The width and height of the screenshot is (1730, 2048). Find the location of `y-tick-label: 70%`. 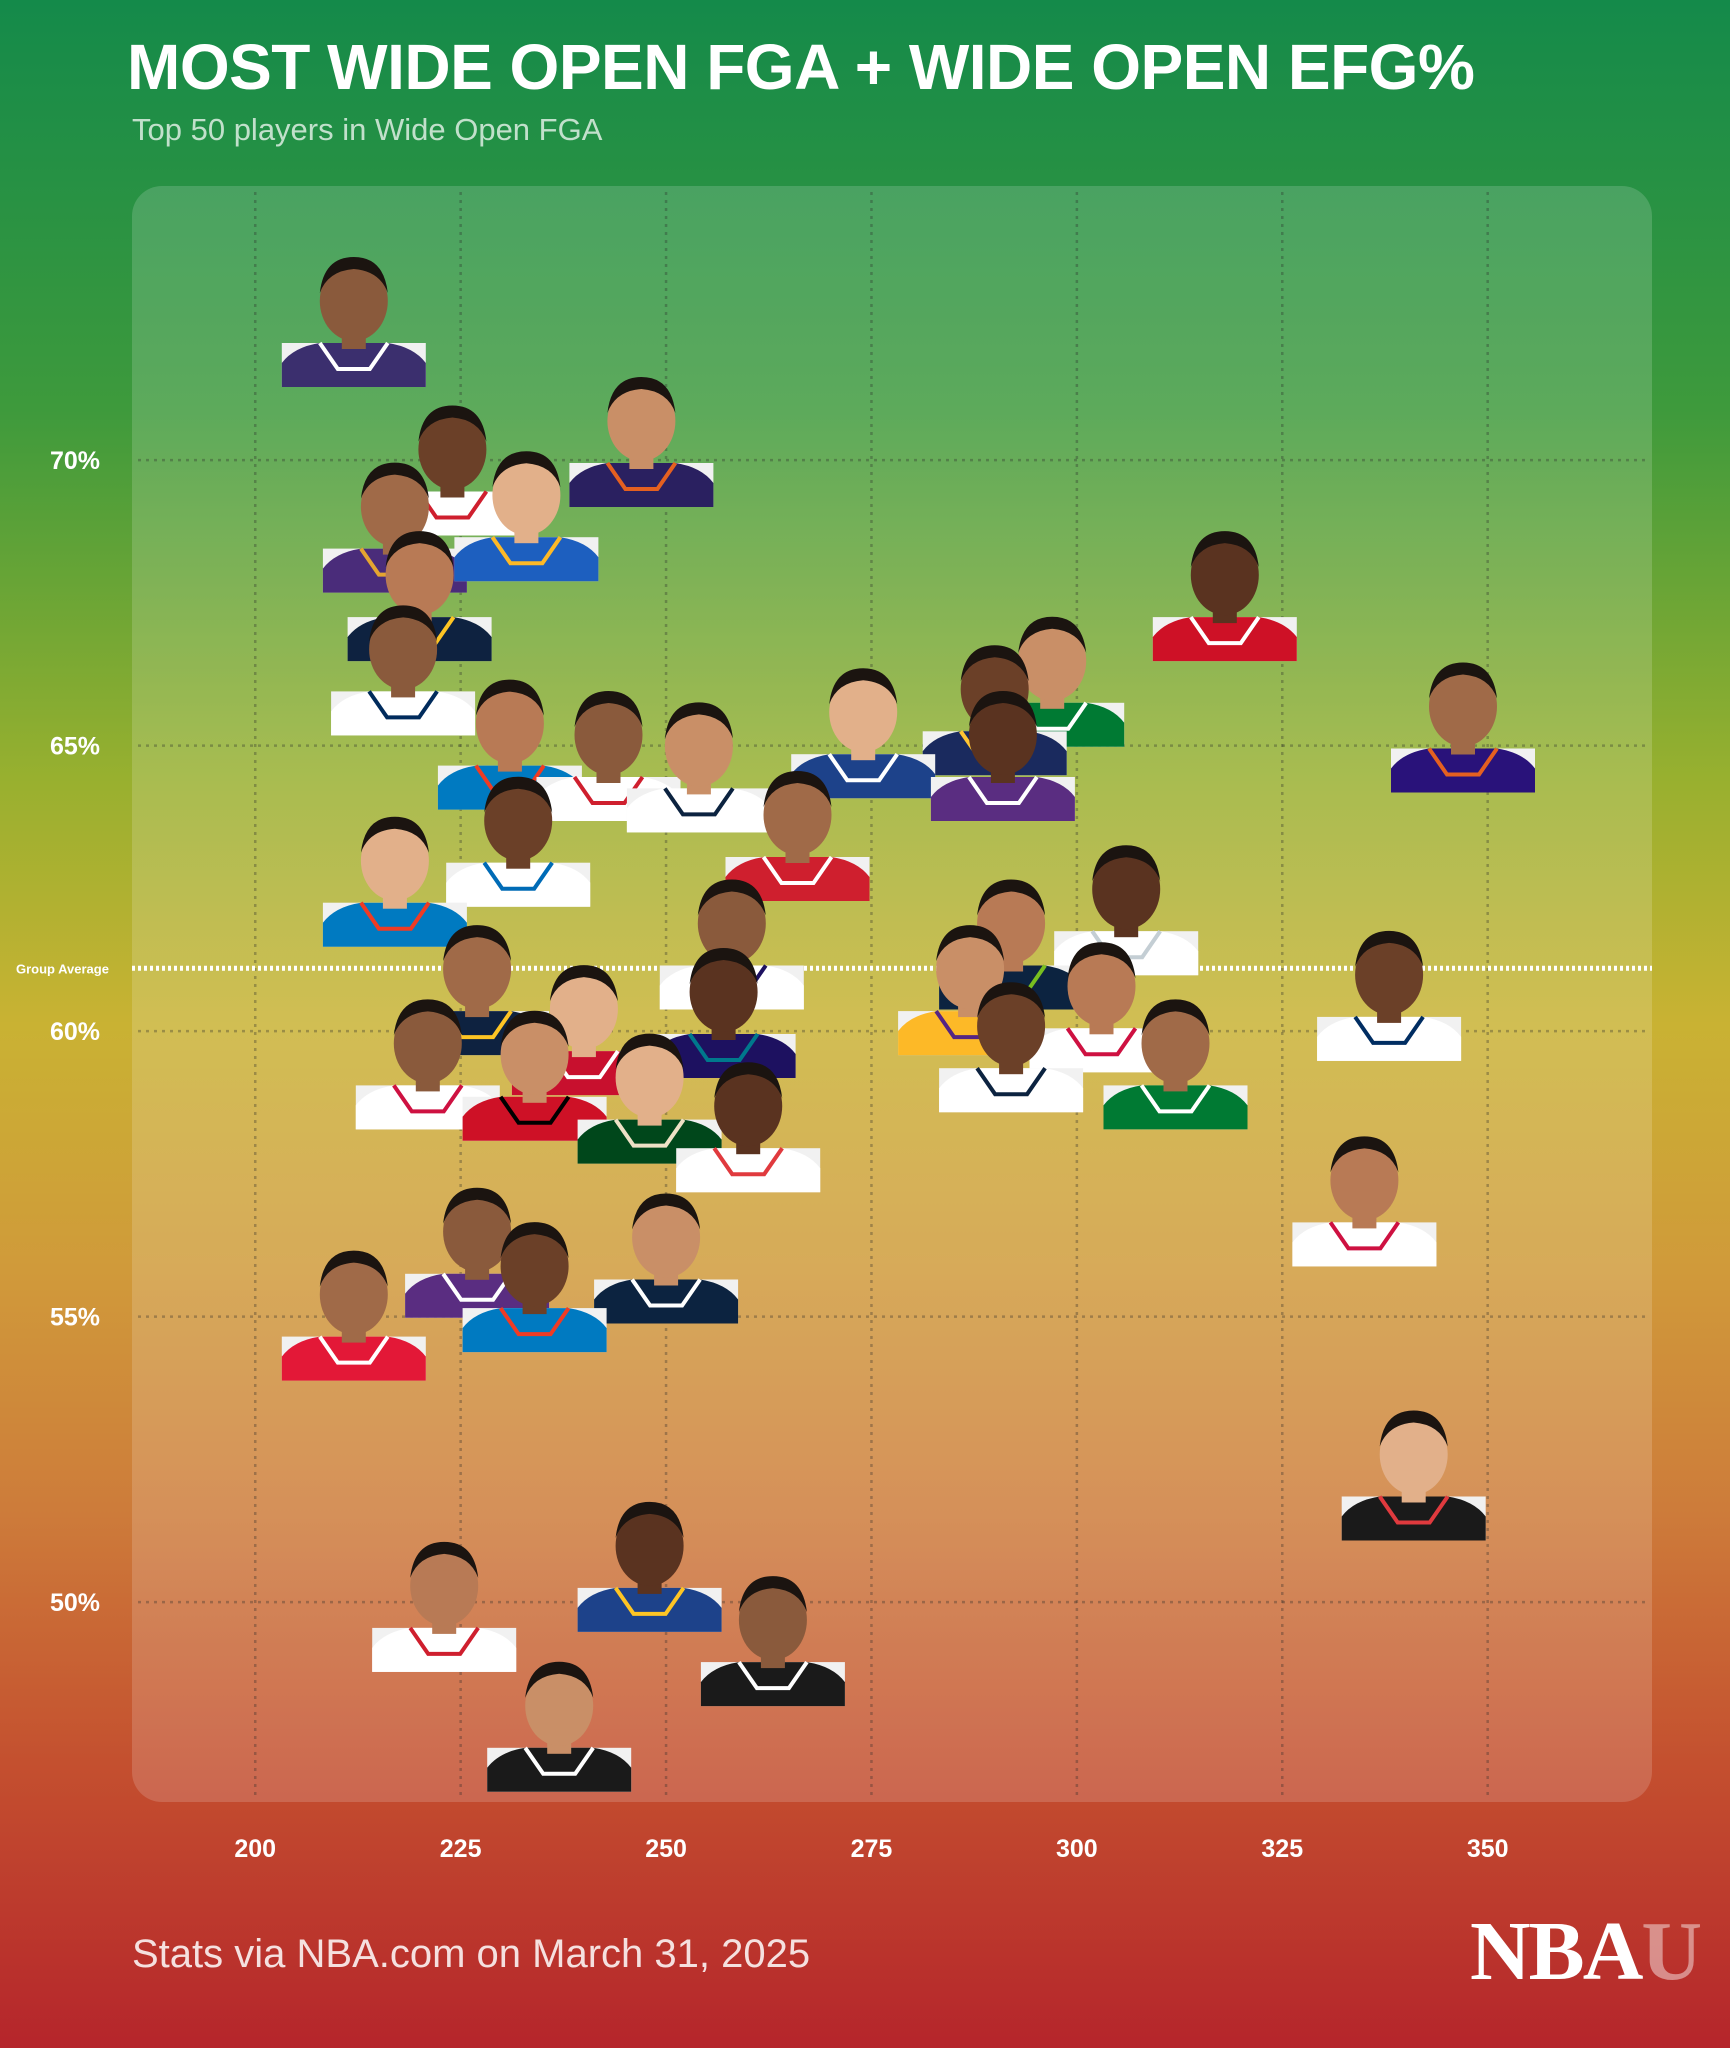

y-tick-label: 70% is located at coordinates (75, 461).